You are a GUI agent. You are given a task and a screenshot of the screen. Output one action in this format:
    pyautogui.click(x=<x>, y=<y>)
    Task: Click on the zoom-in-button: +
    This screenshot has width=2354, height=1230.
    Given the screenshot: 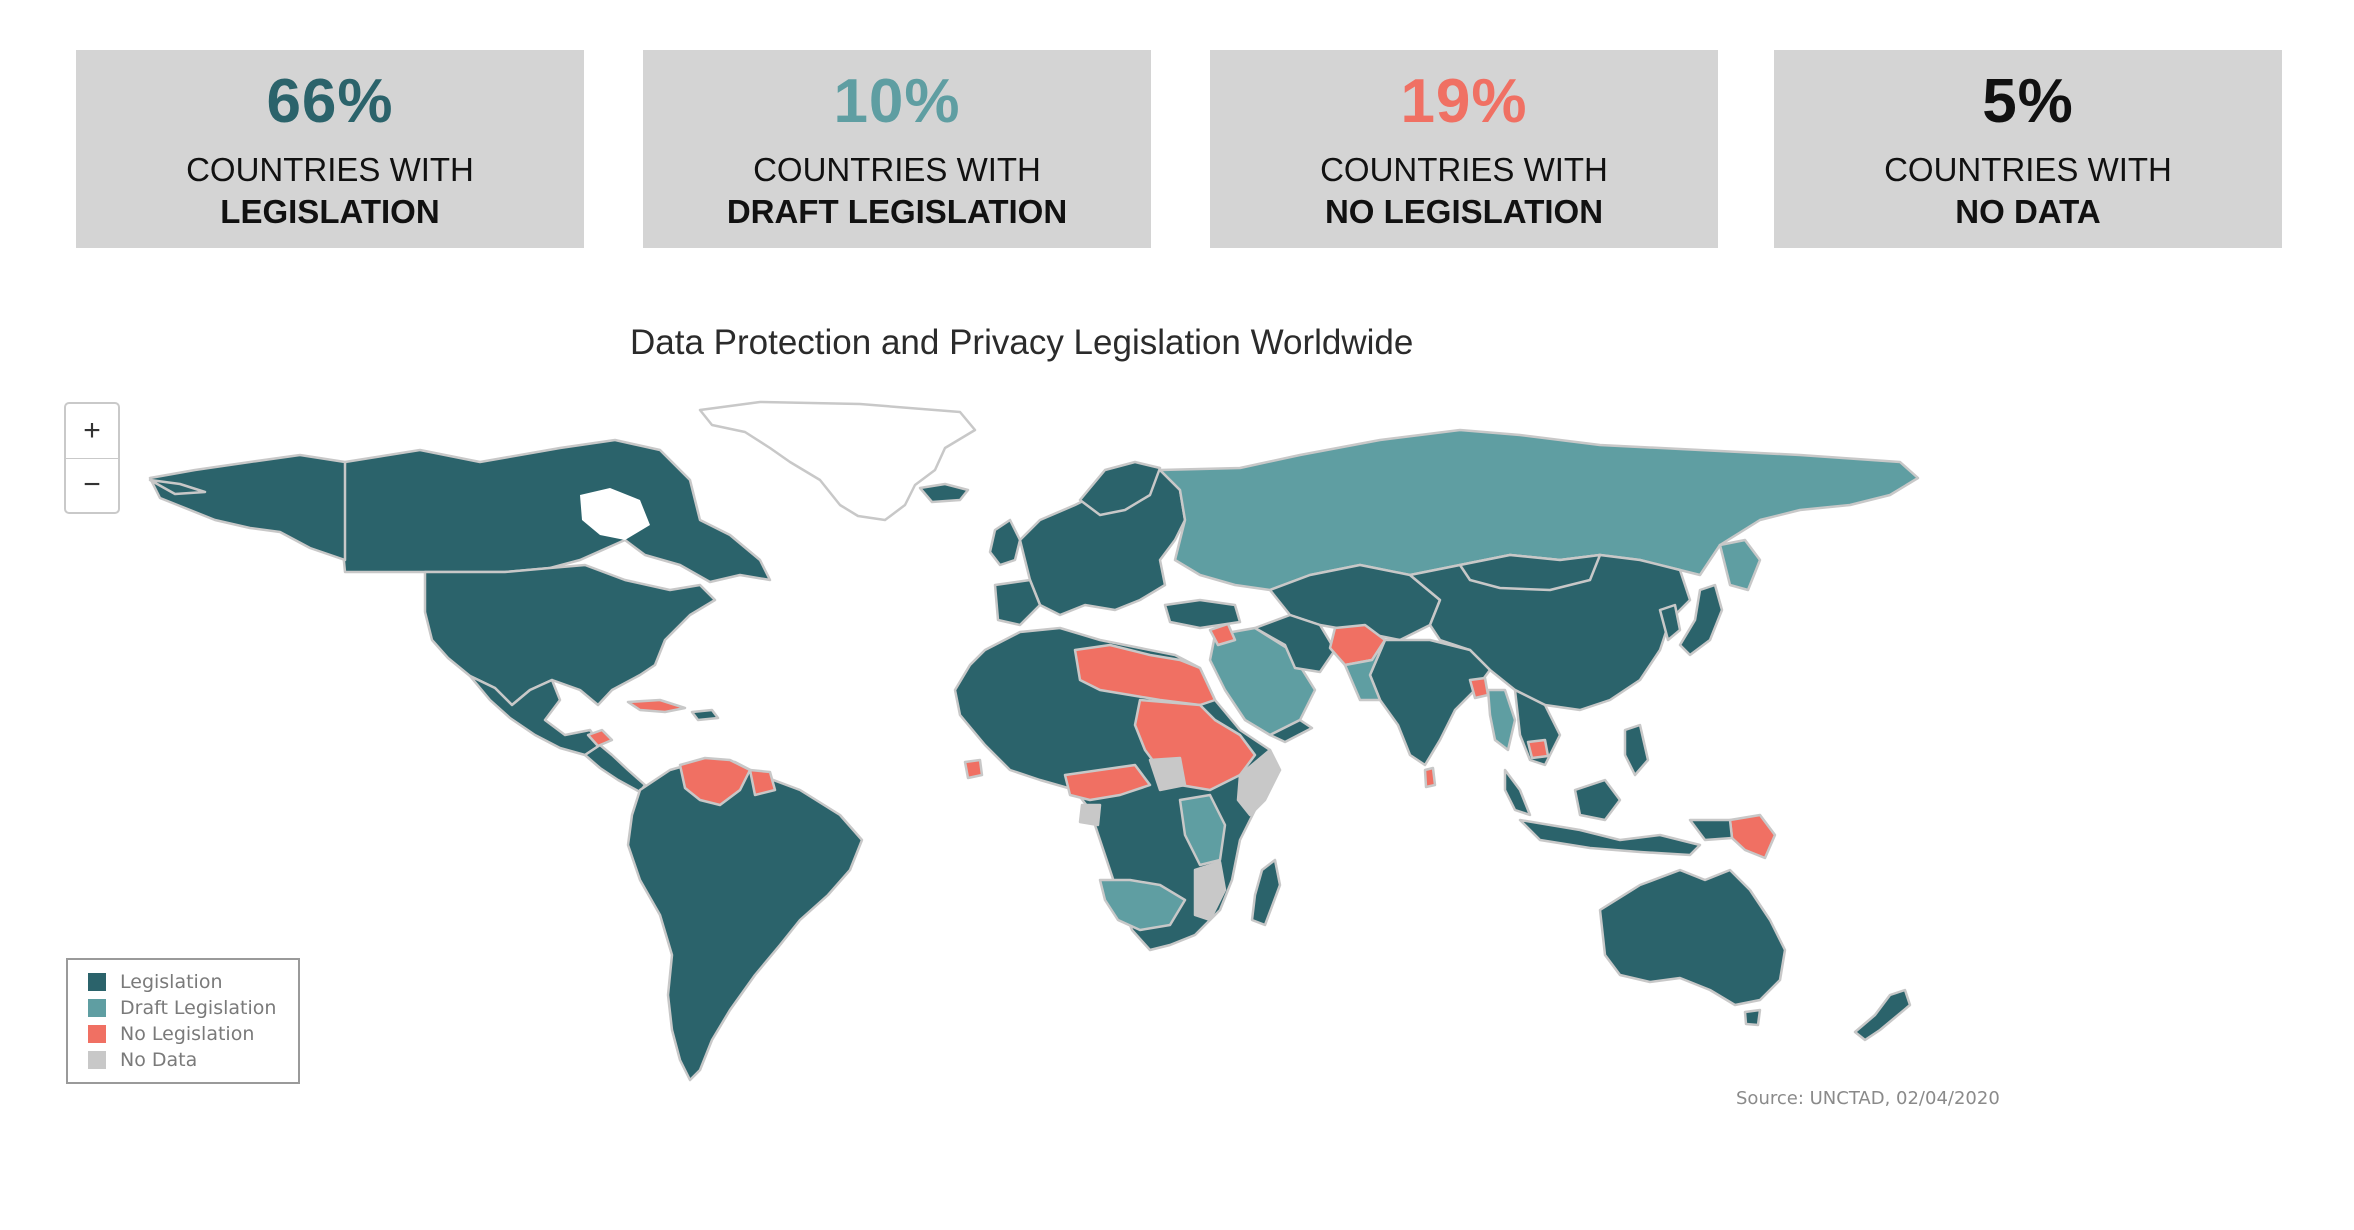 What is the action you would take?
    pyautogui.click(x=92, y=431)
    